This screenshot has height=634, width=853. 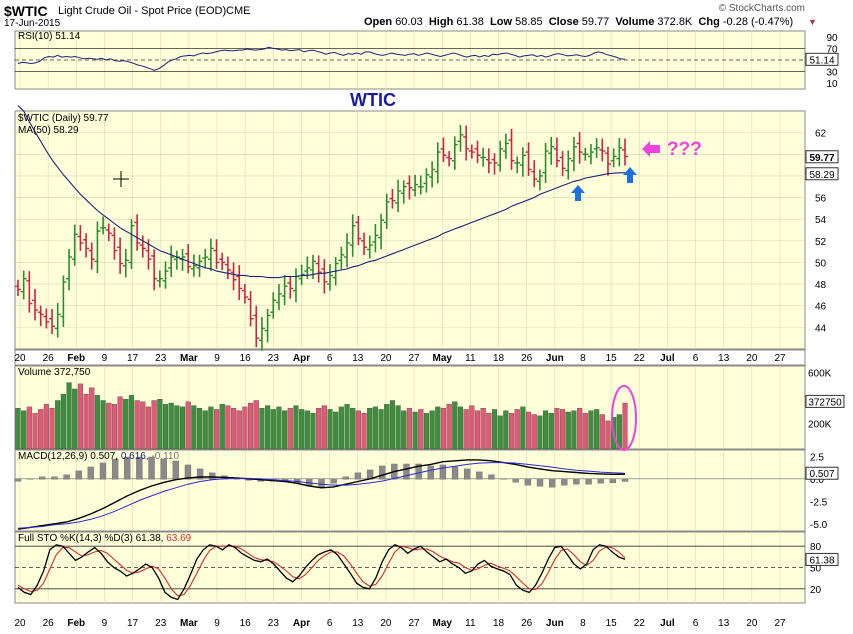 I want to click on sto-y-tick: 20, so click(x=816, y=590).